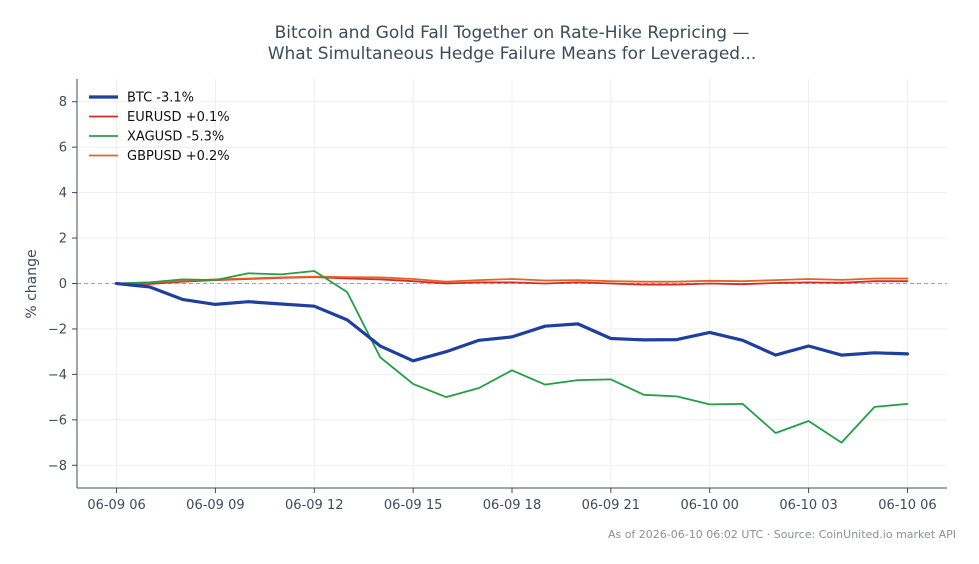  Describe the element at coordinates (512, 322) in the screenshot. I see `series-line-btc` at that location.